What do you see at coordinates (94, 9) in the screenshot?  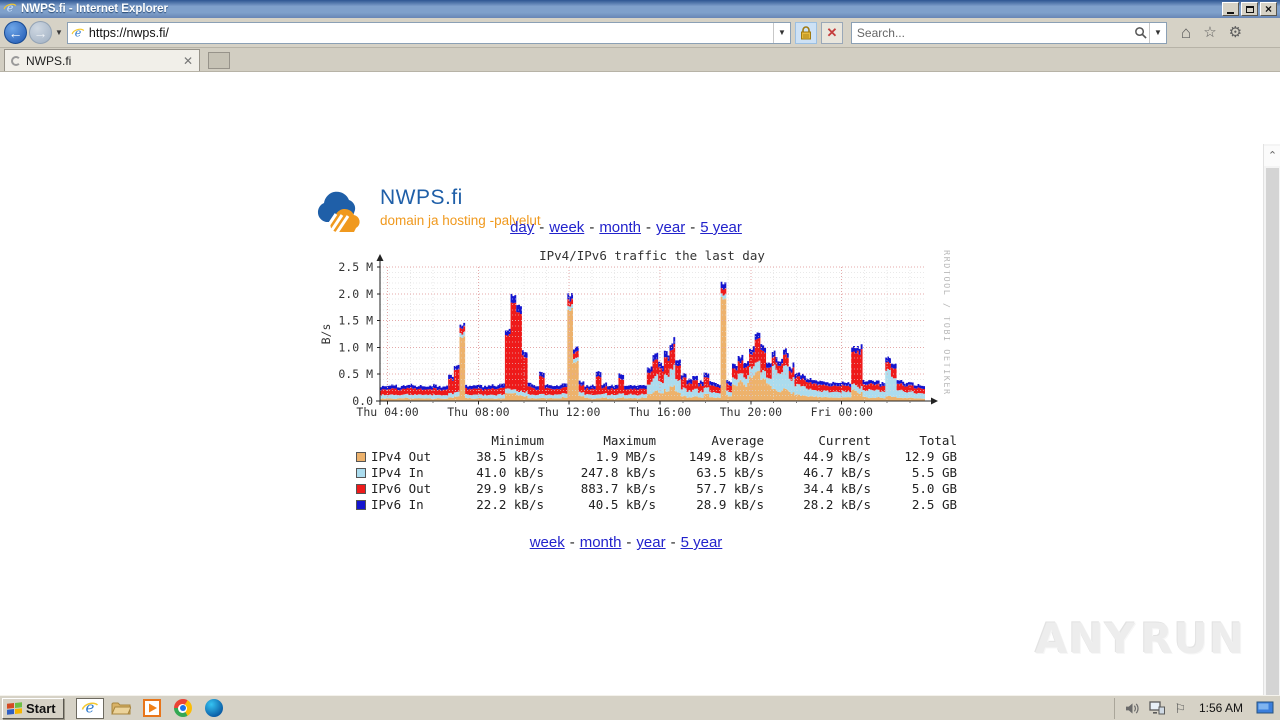 I see `window-title: NWPS.fi - Internet Explorer` at bounding box center [94, 9].